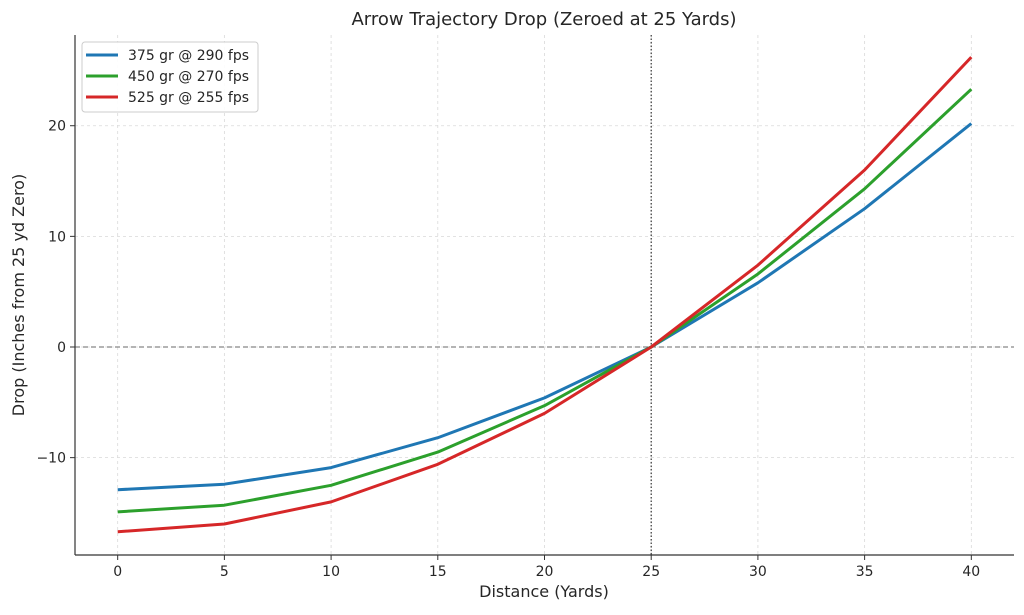 This screenshot has height=615, width=1024. Describe the element at coordinates (188, 56) in the screenshot. I see `legend-label: 375 gr @ 290 fps` at that location.